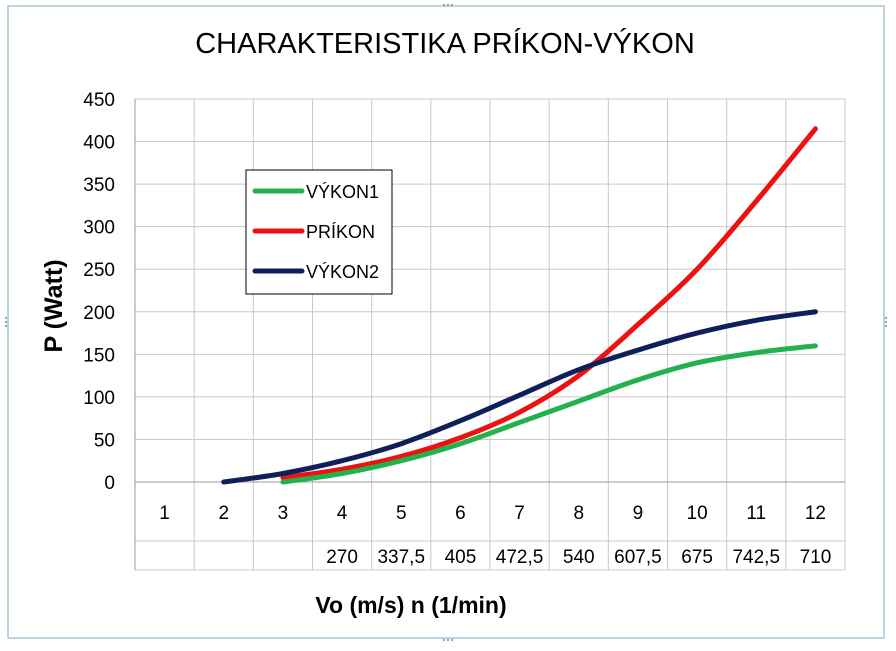  What do you see at coordinates (401, 513) in the screenshot?
I see `x-tick-label: 5` at bounding box center [401, 513].